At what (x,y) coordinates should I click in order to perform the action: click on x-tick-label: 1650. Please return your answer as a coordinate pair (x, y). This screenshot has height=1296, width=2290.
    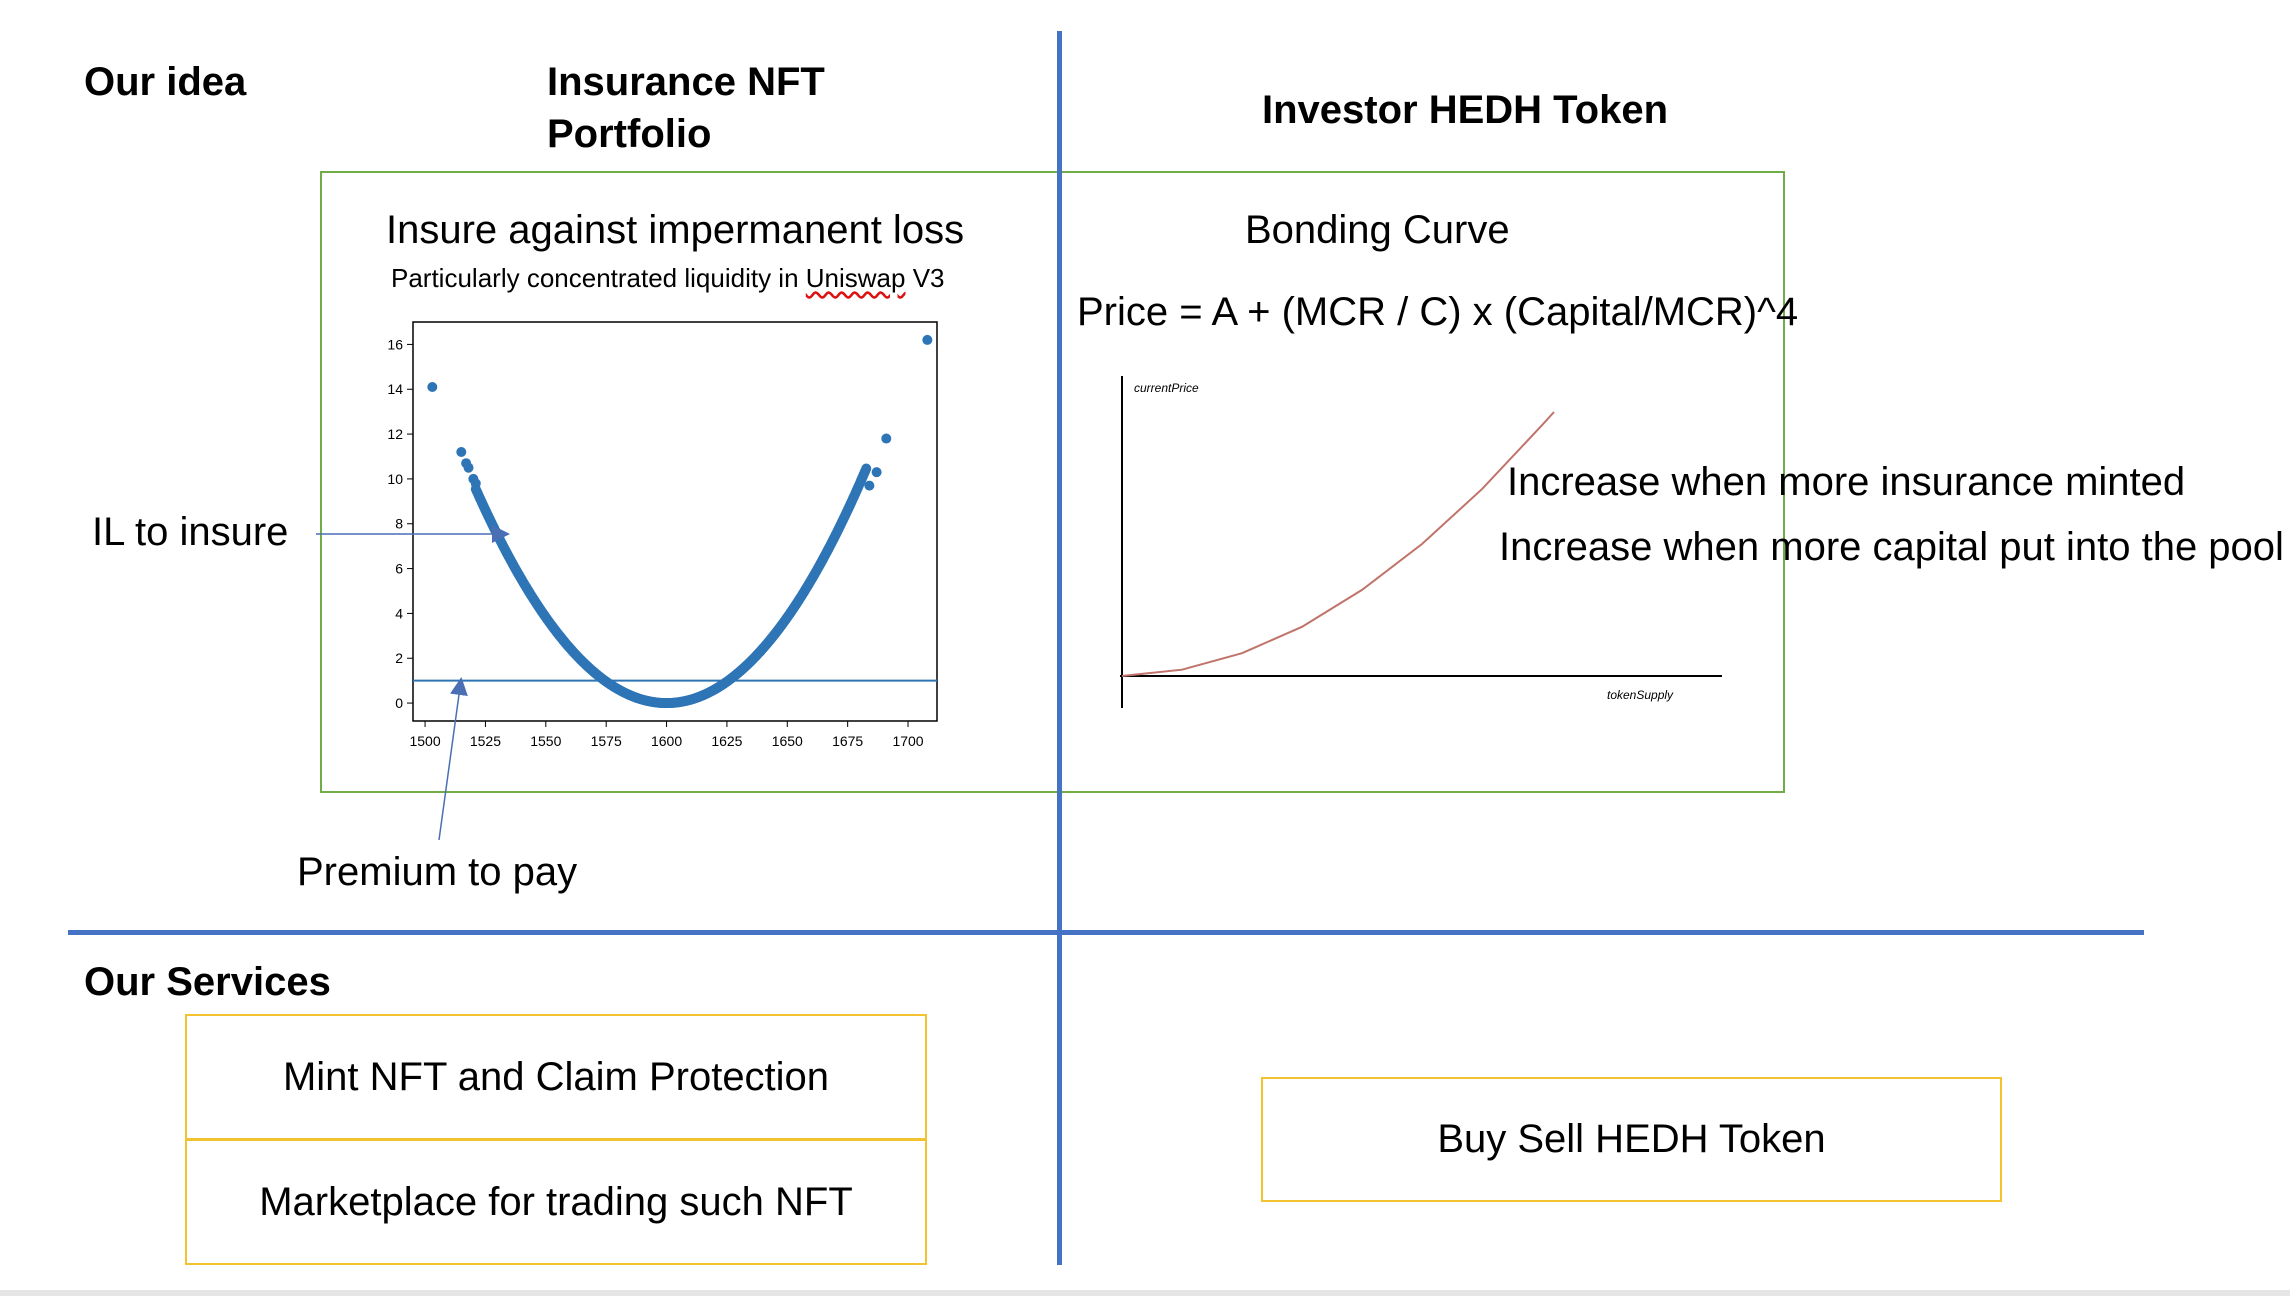
    Looking at the image, I should click on (787, 741).